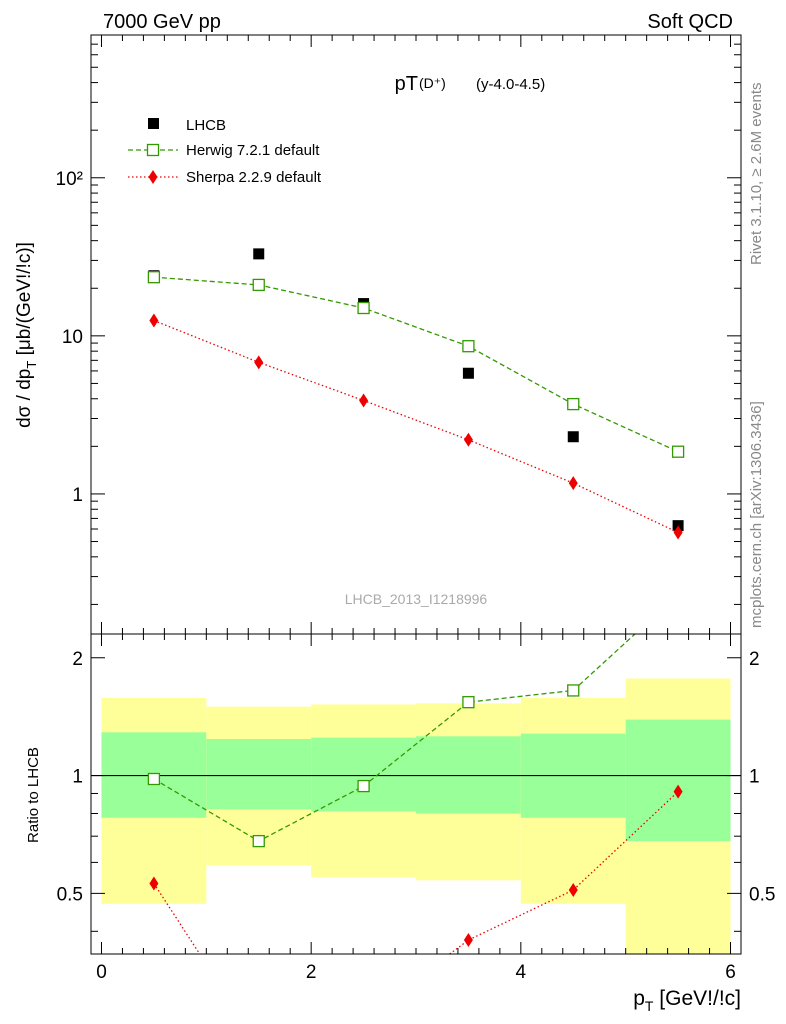  Describe the element at coordinates (72, 337) in the screenshot. I see `y-tick-label: 10` at that location.